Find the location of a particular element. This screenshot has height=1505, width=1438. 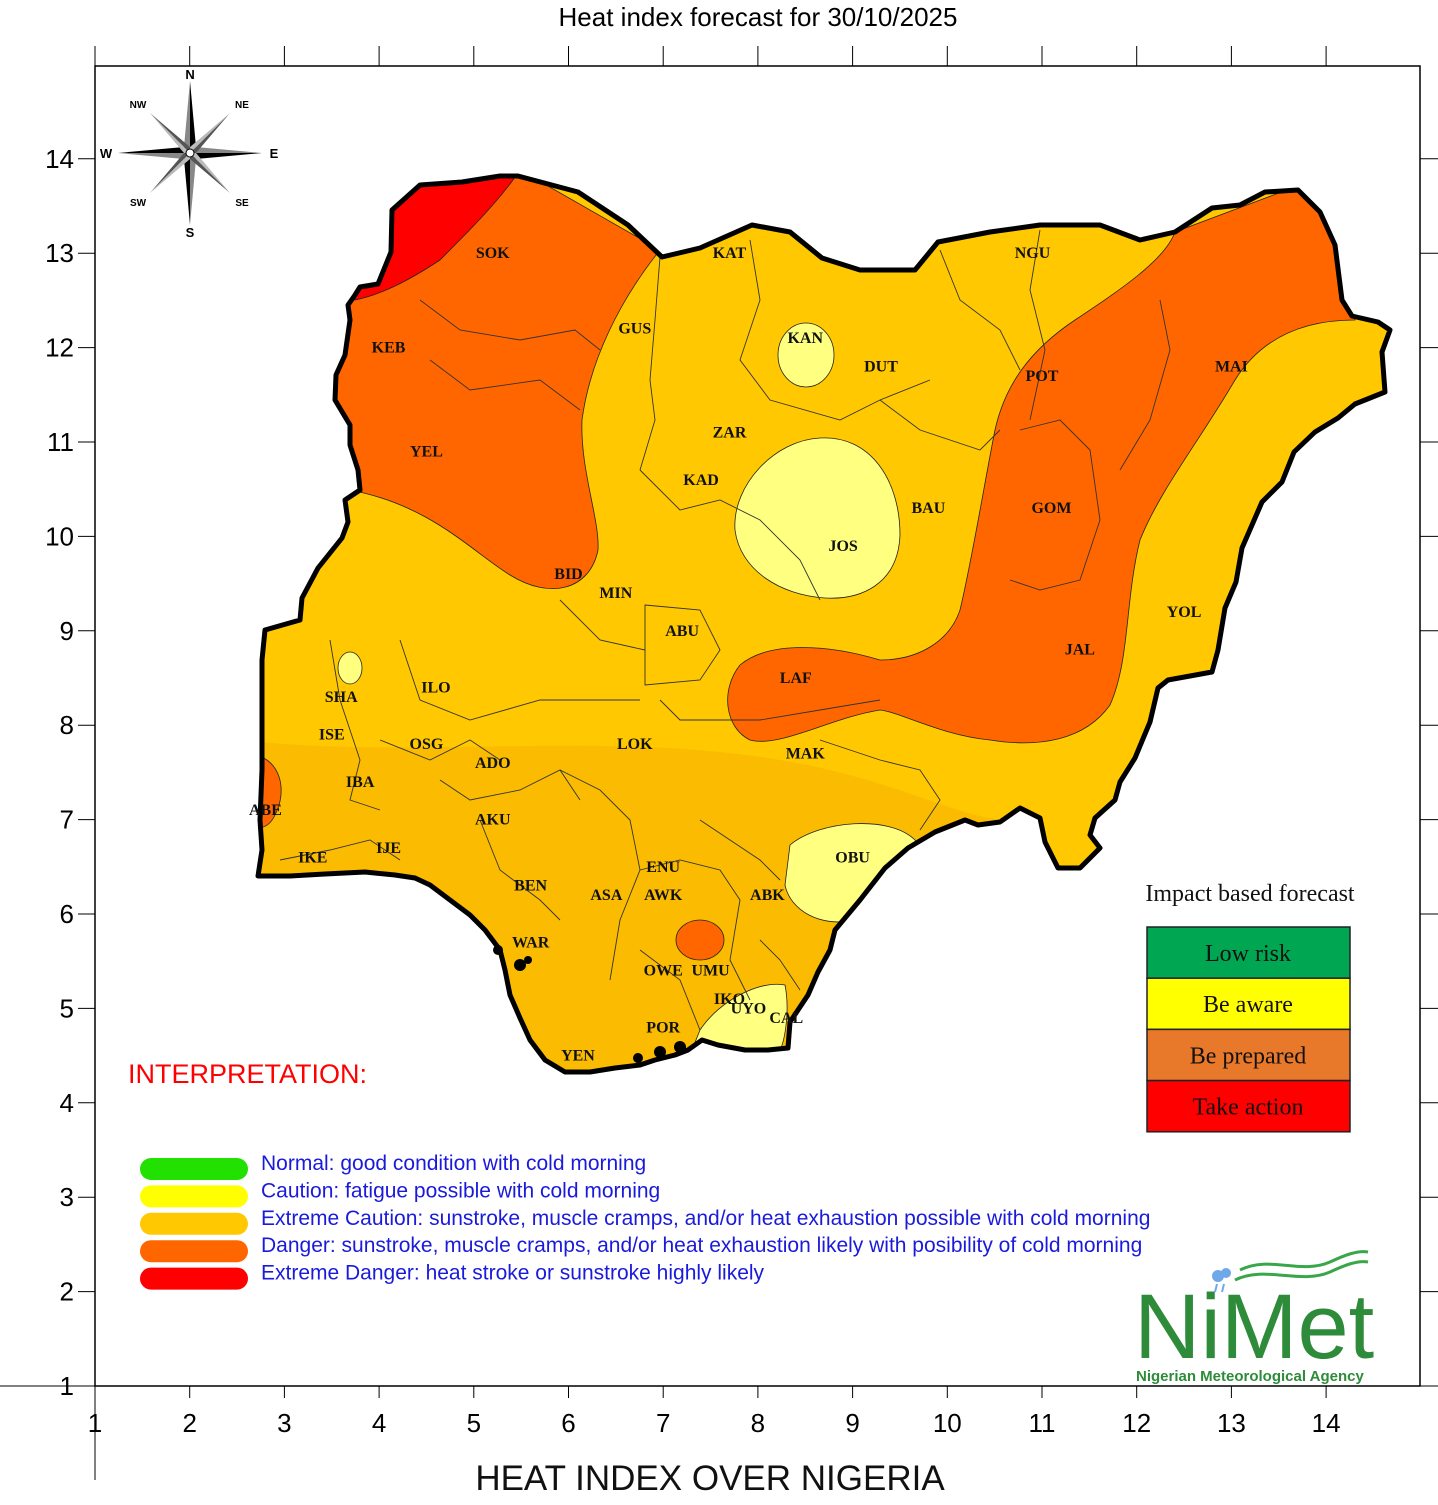

city-label-mak: MAK is located at coordinates (806, 754).